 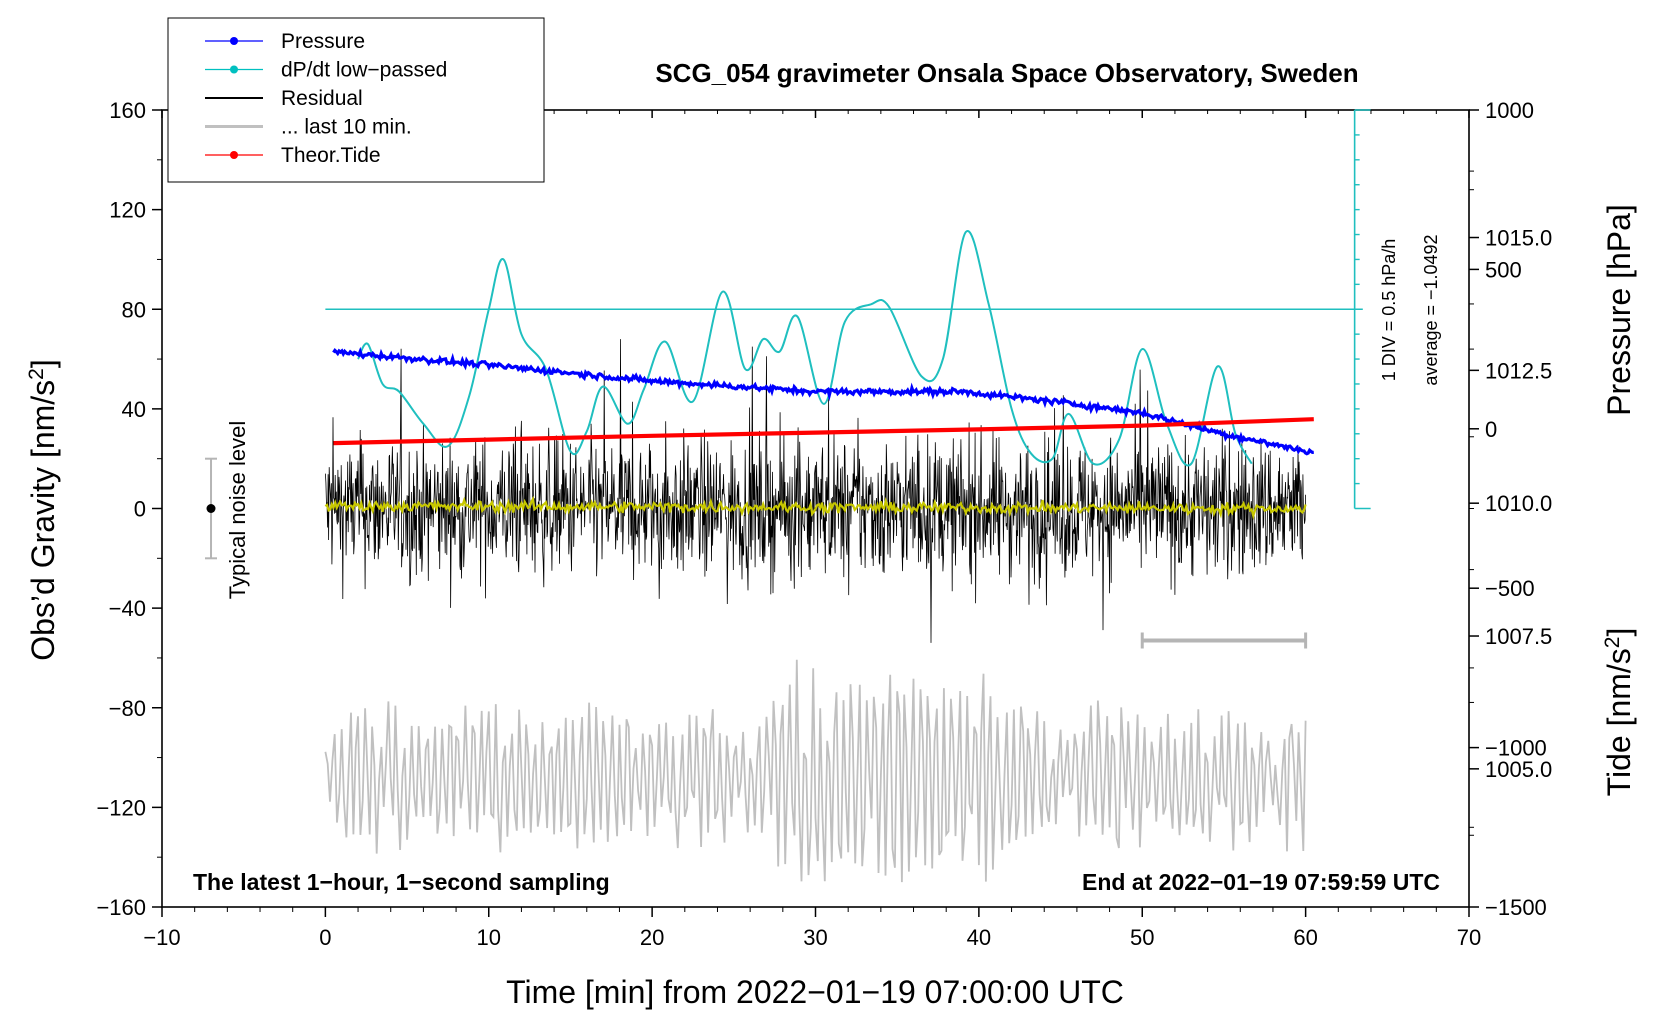 I want to click on last-10-min-line, so click(x=815, y=771).